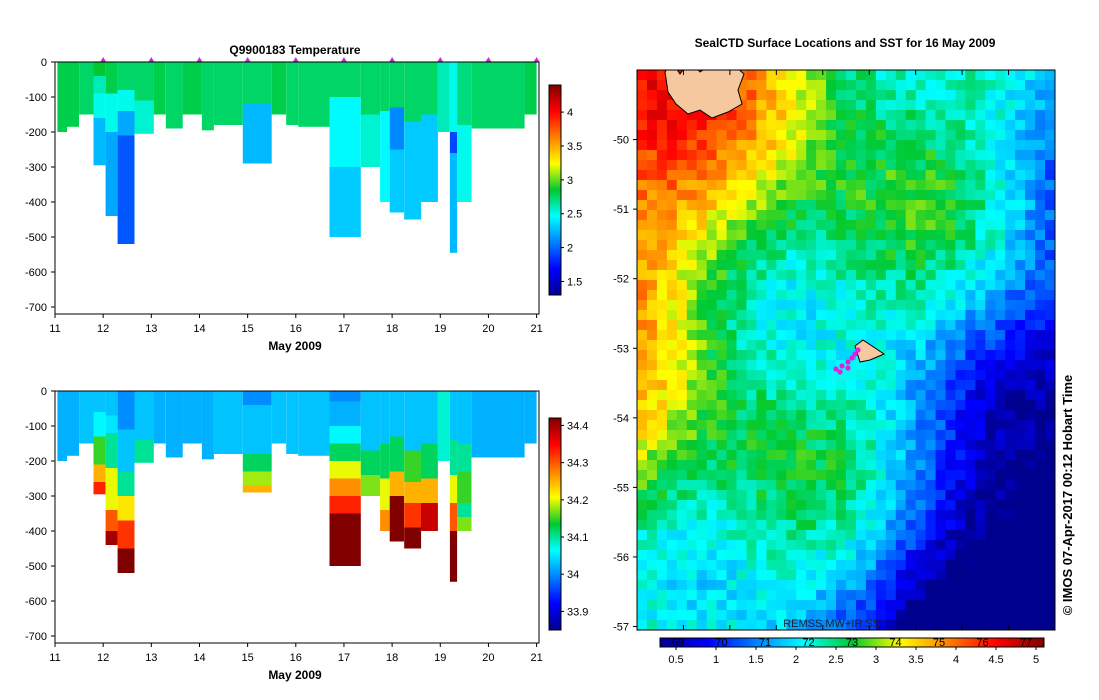  I want to click on land-mass-north, so click(704, 94).